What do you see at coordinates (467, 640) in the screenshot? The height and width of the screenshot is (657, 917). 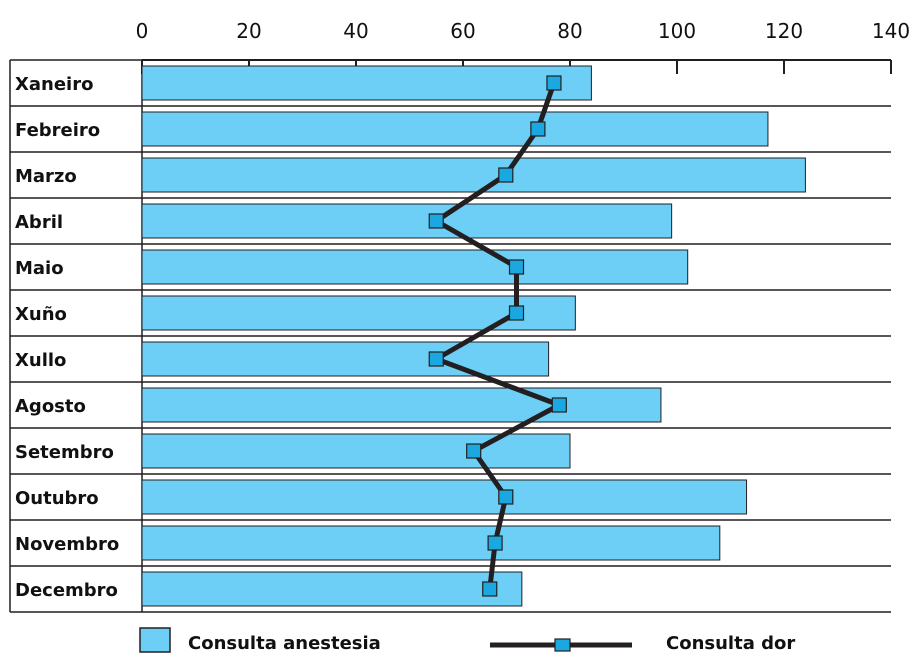 I see `legend: Consulta anestesia Consulta dor` at bounding box center [467, 640].